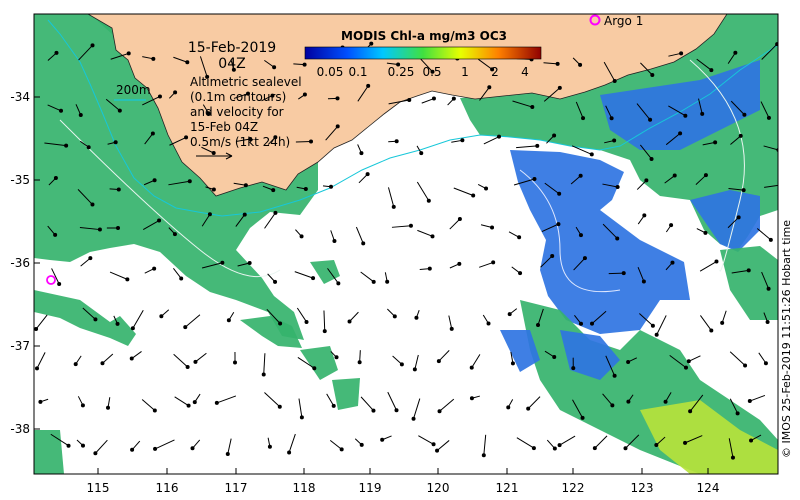 This screenshot has height=500, width=800. What do you see at coordinates (304, 488) in the screenshot?
I see `x-tick-label: 118` at bounding box center [304, 488].